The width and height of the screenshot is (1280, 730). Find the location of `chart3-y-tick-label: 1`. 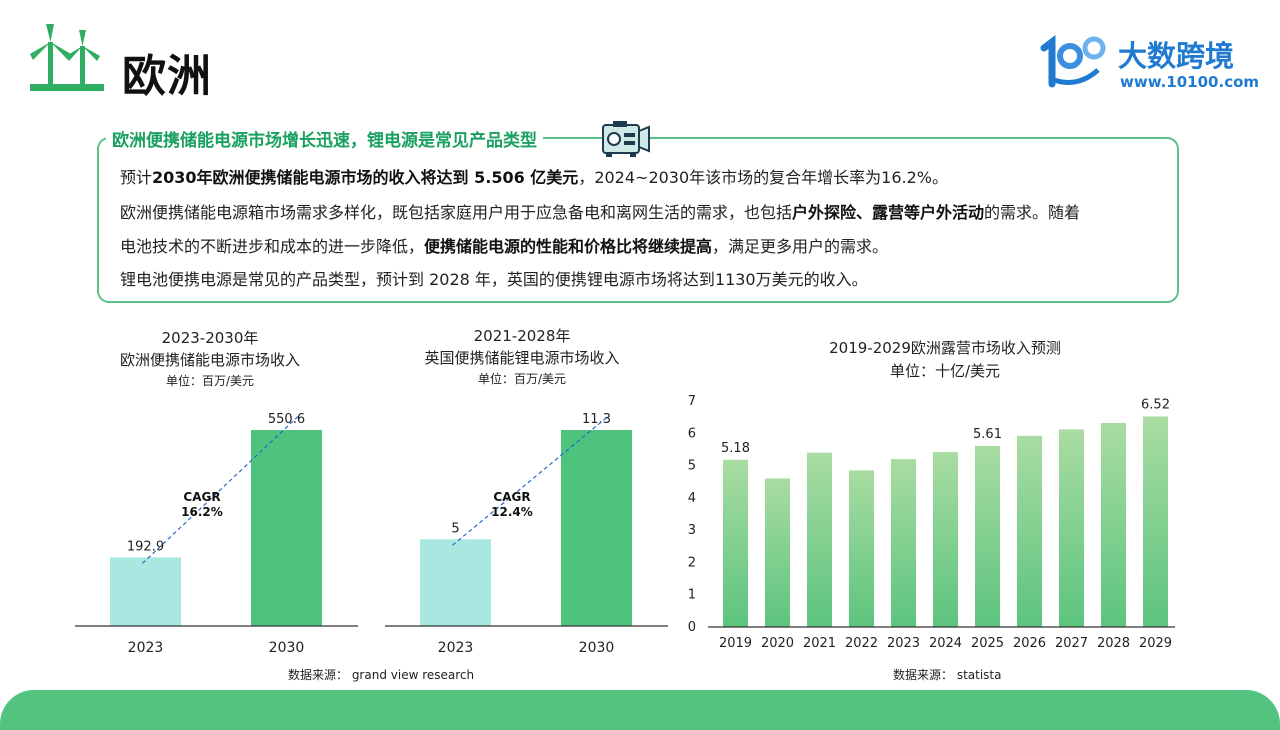

chart3-y-tick-label: 1 is located at coordinates (692, 595).